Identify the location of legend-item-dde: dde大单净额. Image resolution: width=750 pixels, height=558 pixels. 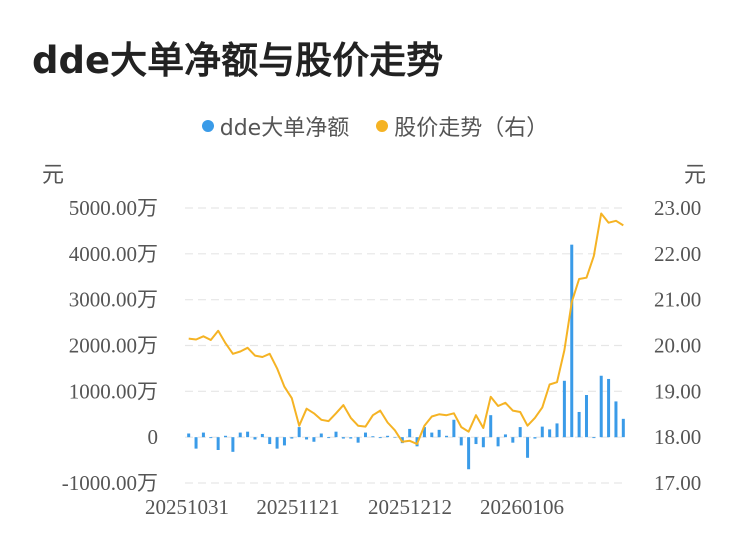
(275, 126).